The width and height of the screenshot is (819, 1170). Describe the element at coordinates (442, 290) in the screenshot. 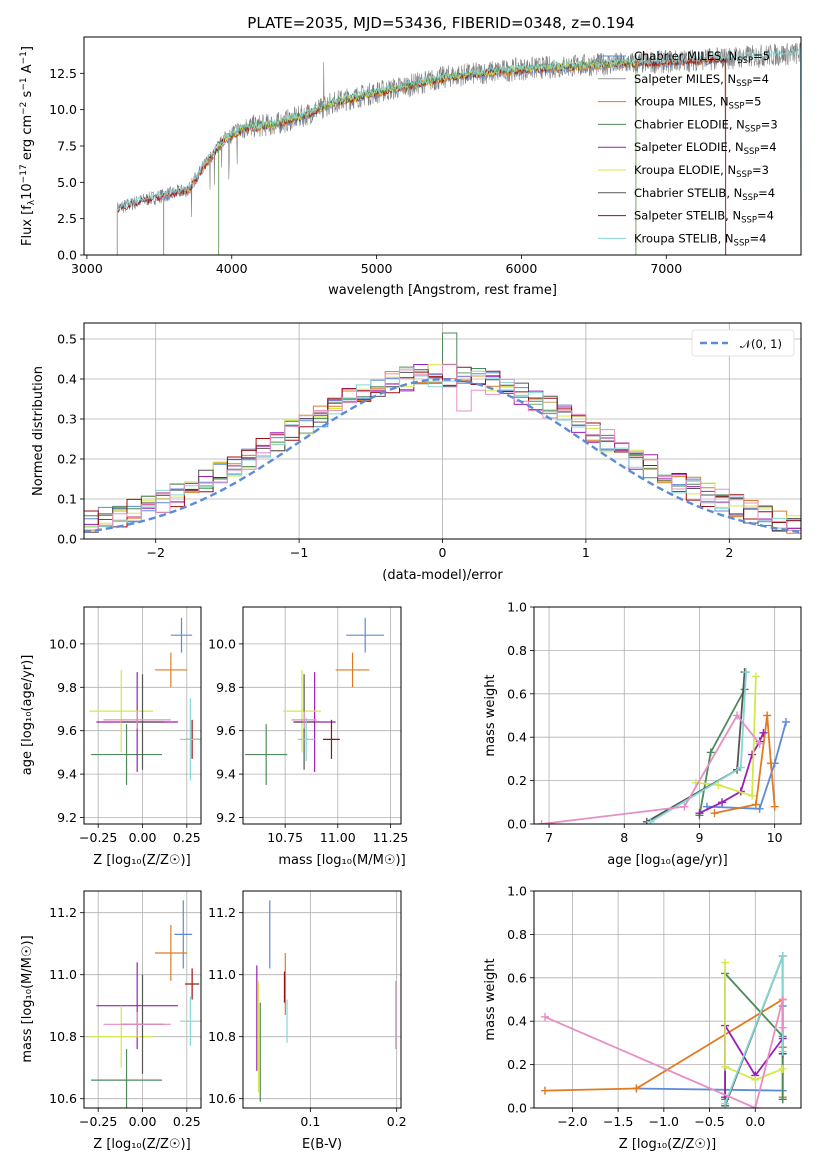

I see `x-axis-label: wavelength [Angstrom, rest frame]` at that location.